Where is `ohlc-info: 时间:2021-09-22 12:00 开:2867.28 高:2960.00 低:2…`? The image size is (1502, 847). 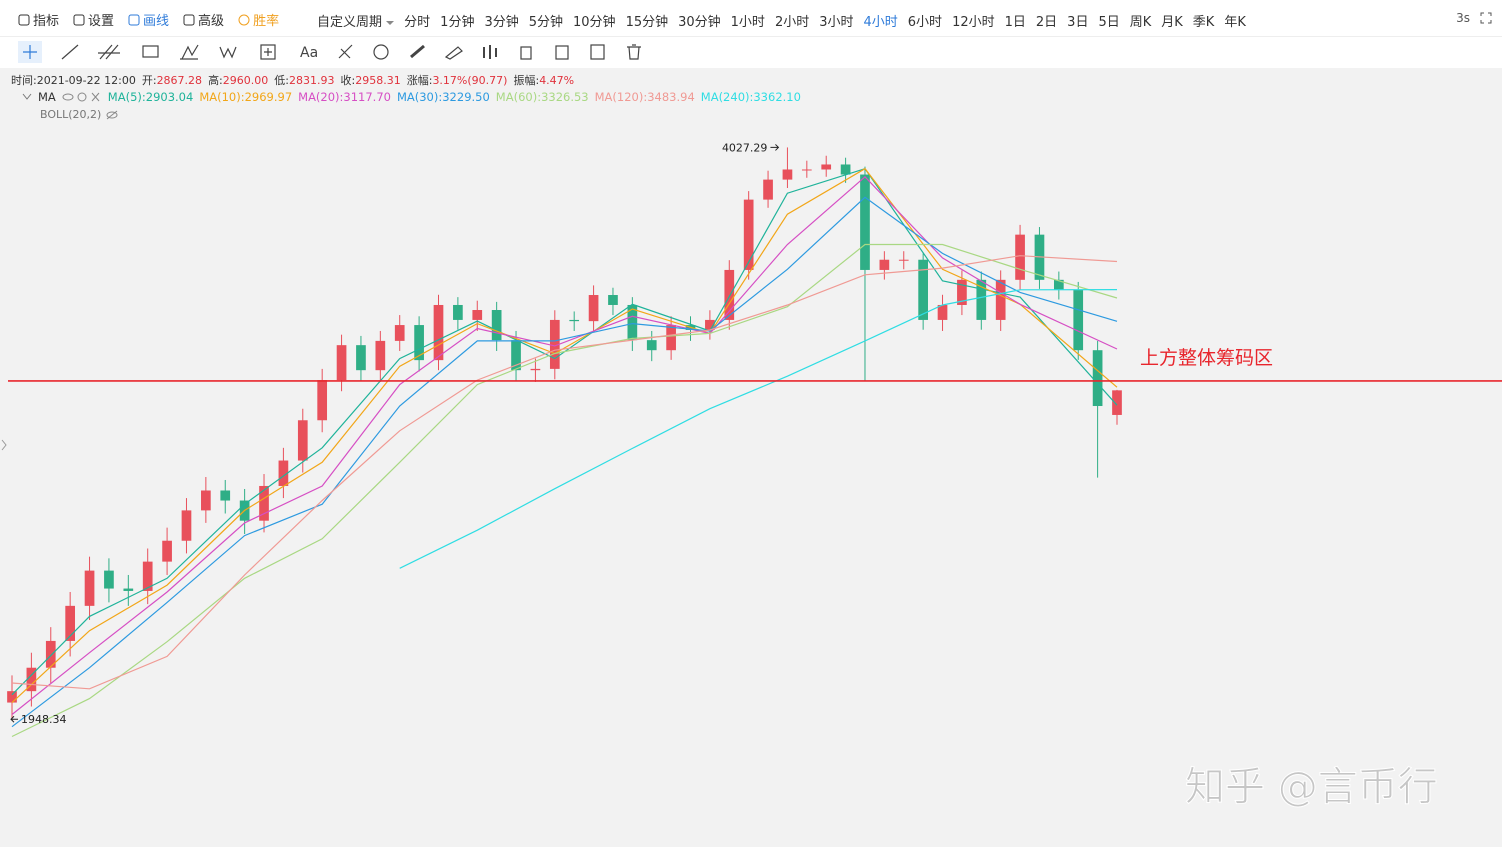 ohlc-info: 时间:2021-09-22 12:00 开:2867.28 高:2960.00 低:2… is located at coordinates (295, 80).